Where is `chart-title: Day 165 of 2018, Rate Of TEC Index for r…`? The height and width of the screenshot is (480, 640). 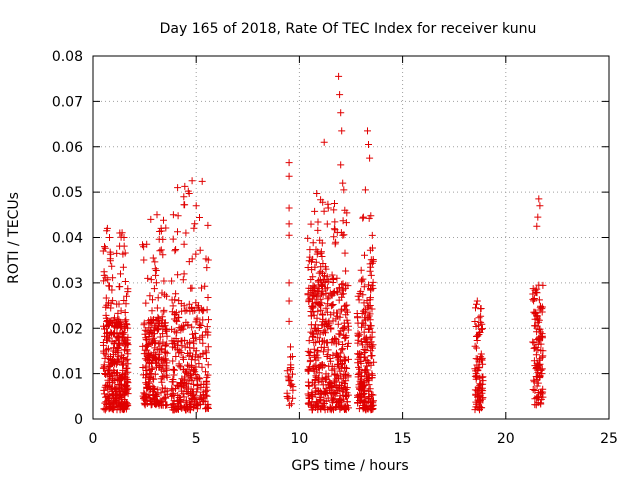 chart-title: Day 165 of 2018, Rate Of TEC Index for r… is located at coordinates (348, 29).